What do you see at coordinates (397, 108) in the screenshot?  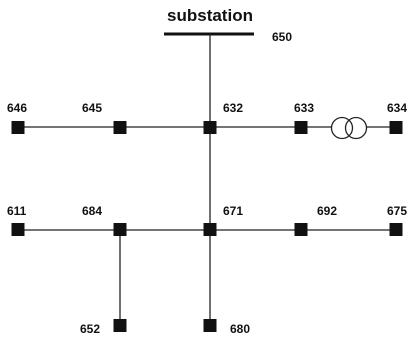 I see `label-634: 634` at bounding box center [397, 108].